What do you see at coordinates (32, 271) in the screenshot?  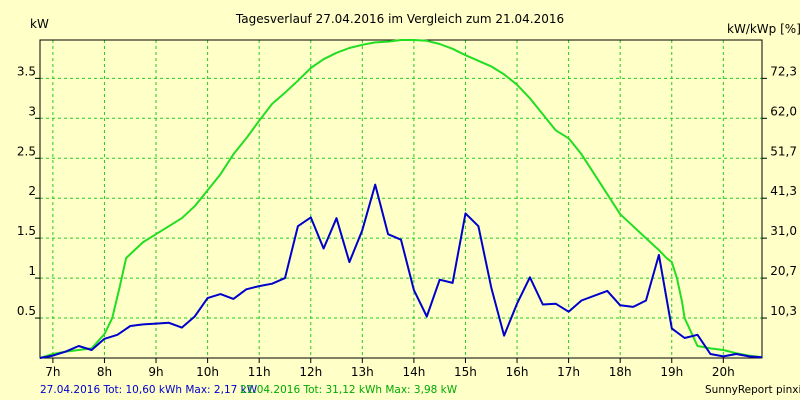 I see `y-left-tick-label-1: 1` at bounding box center [32, 271].